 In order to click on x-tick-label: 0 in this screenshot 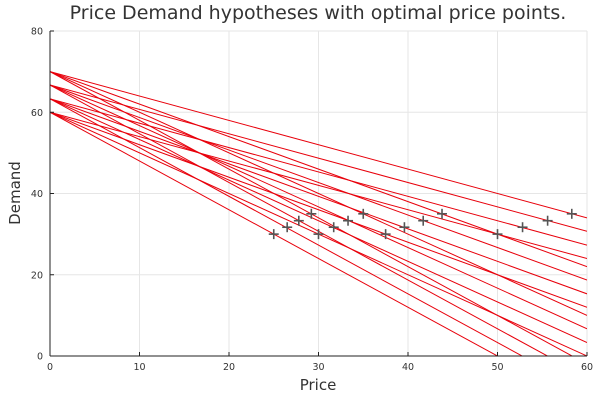, I will do `click(50, 367)`.